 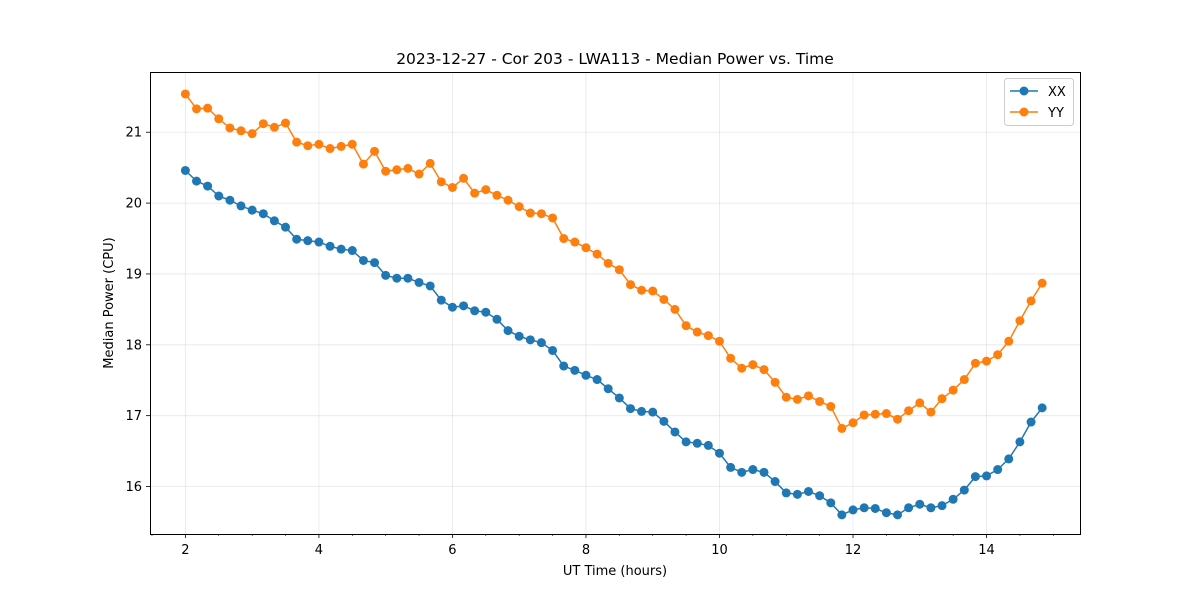 I want to click on y-tick-label: 21, so click(x=133, y=133).